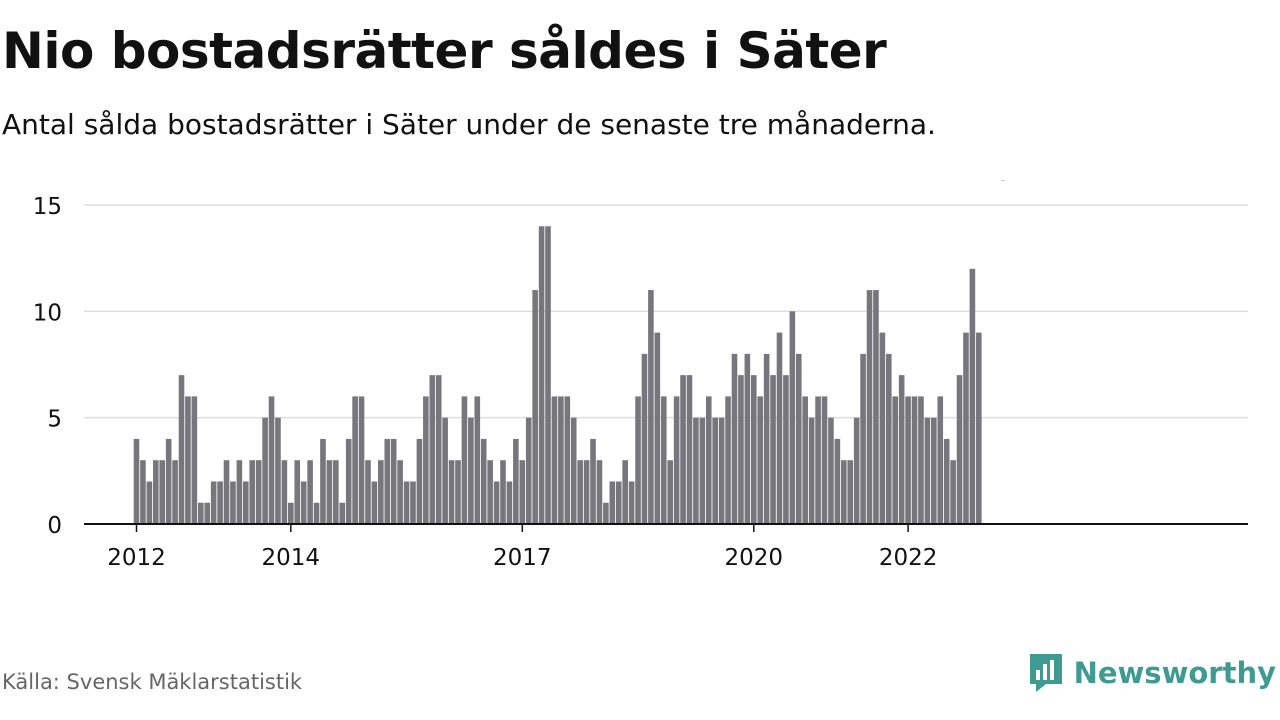 This screenshot has width=1280, height=720. Describe the element at coordinates (754, 558) in the screenshot. I see `x-tick-label: 2020` at that location.